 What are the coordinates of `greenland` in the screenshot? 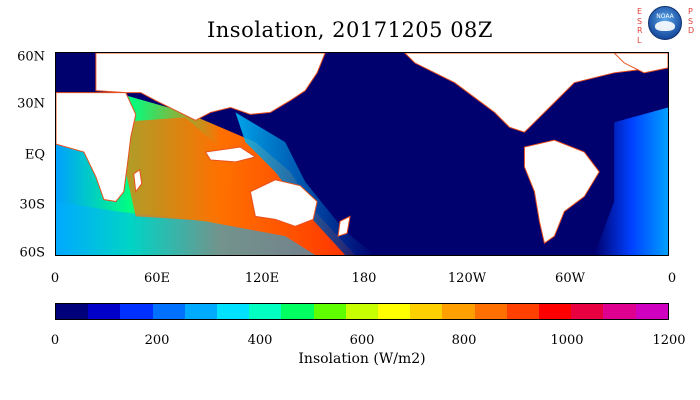 It's located at (640, 63).